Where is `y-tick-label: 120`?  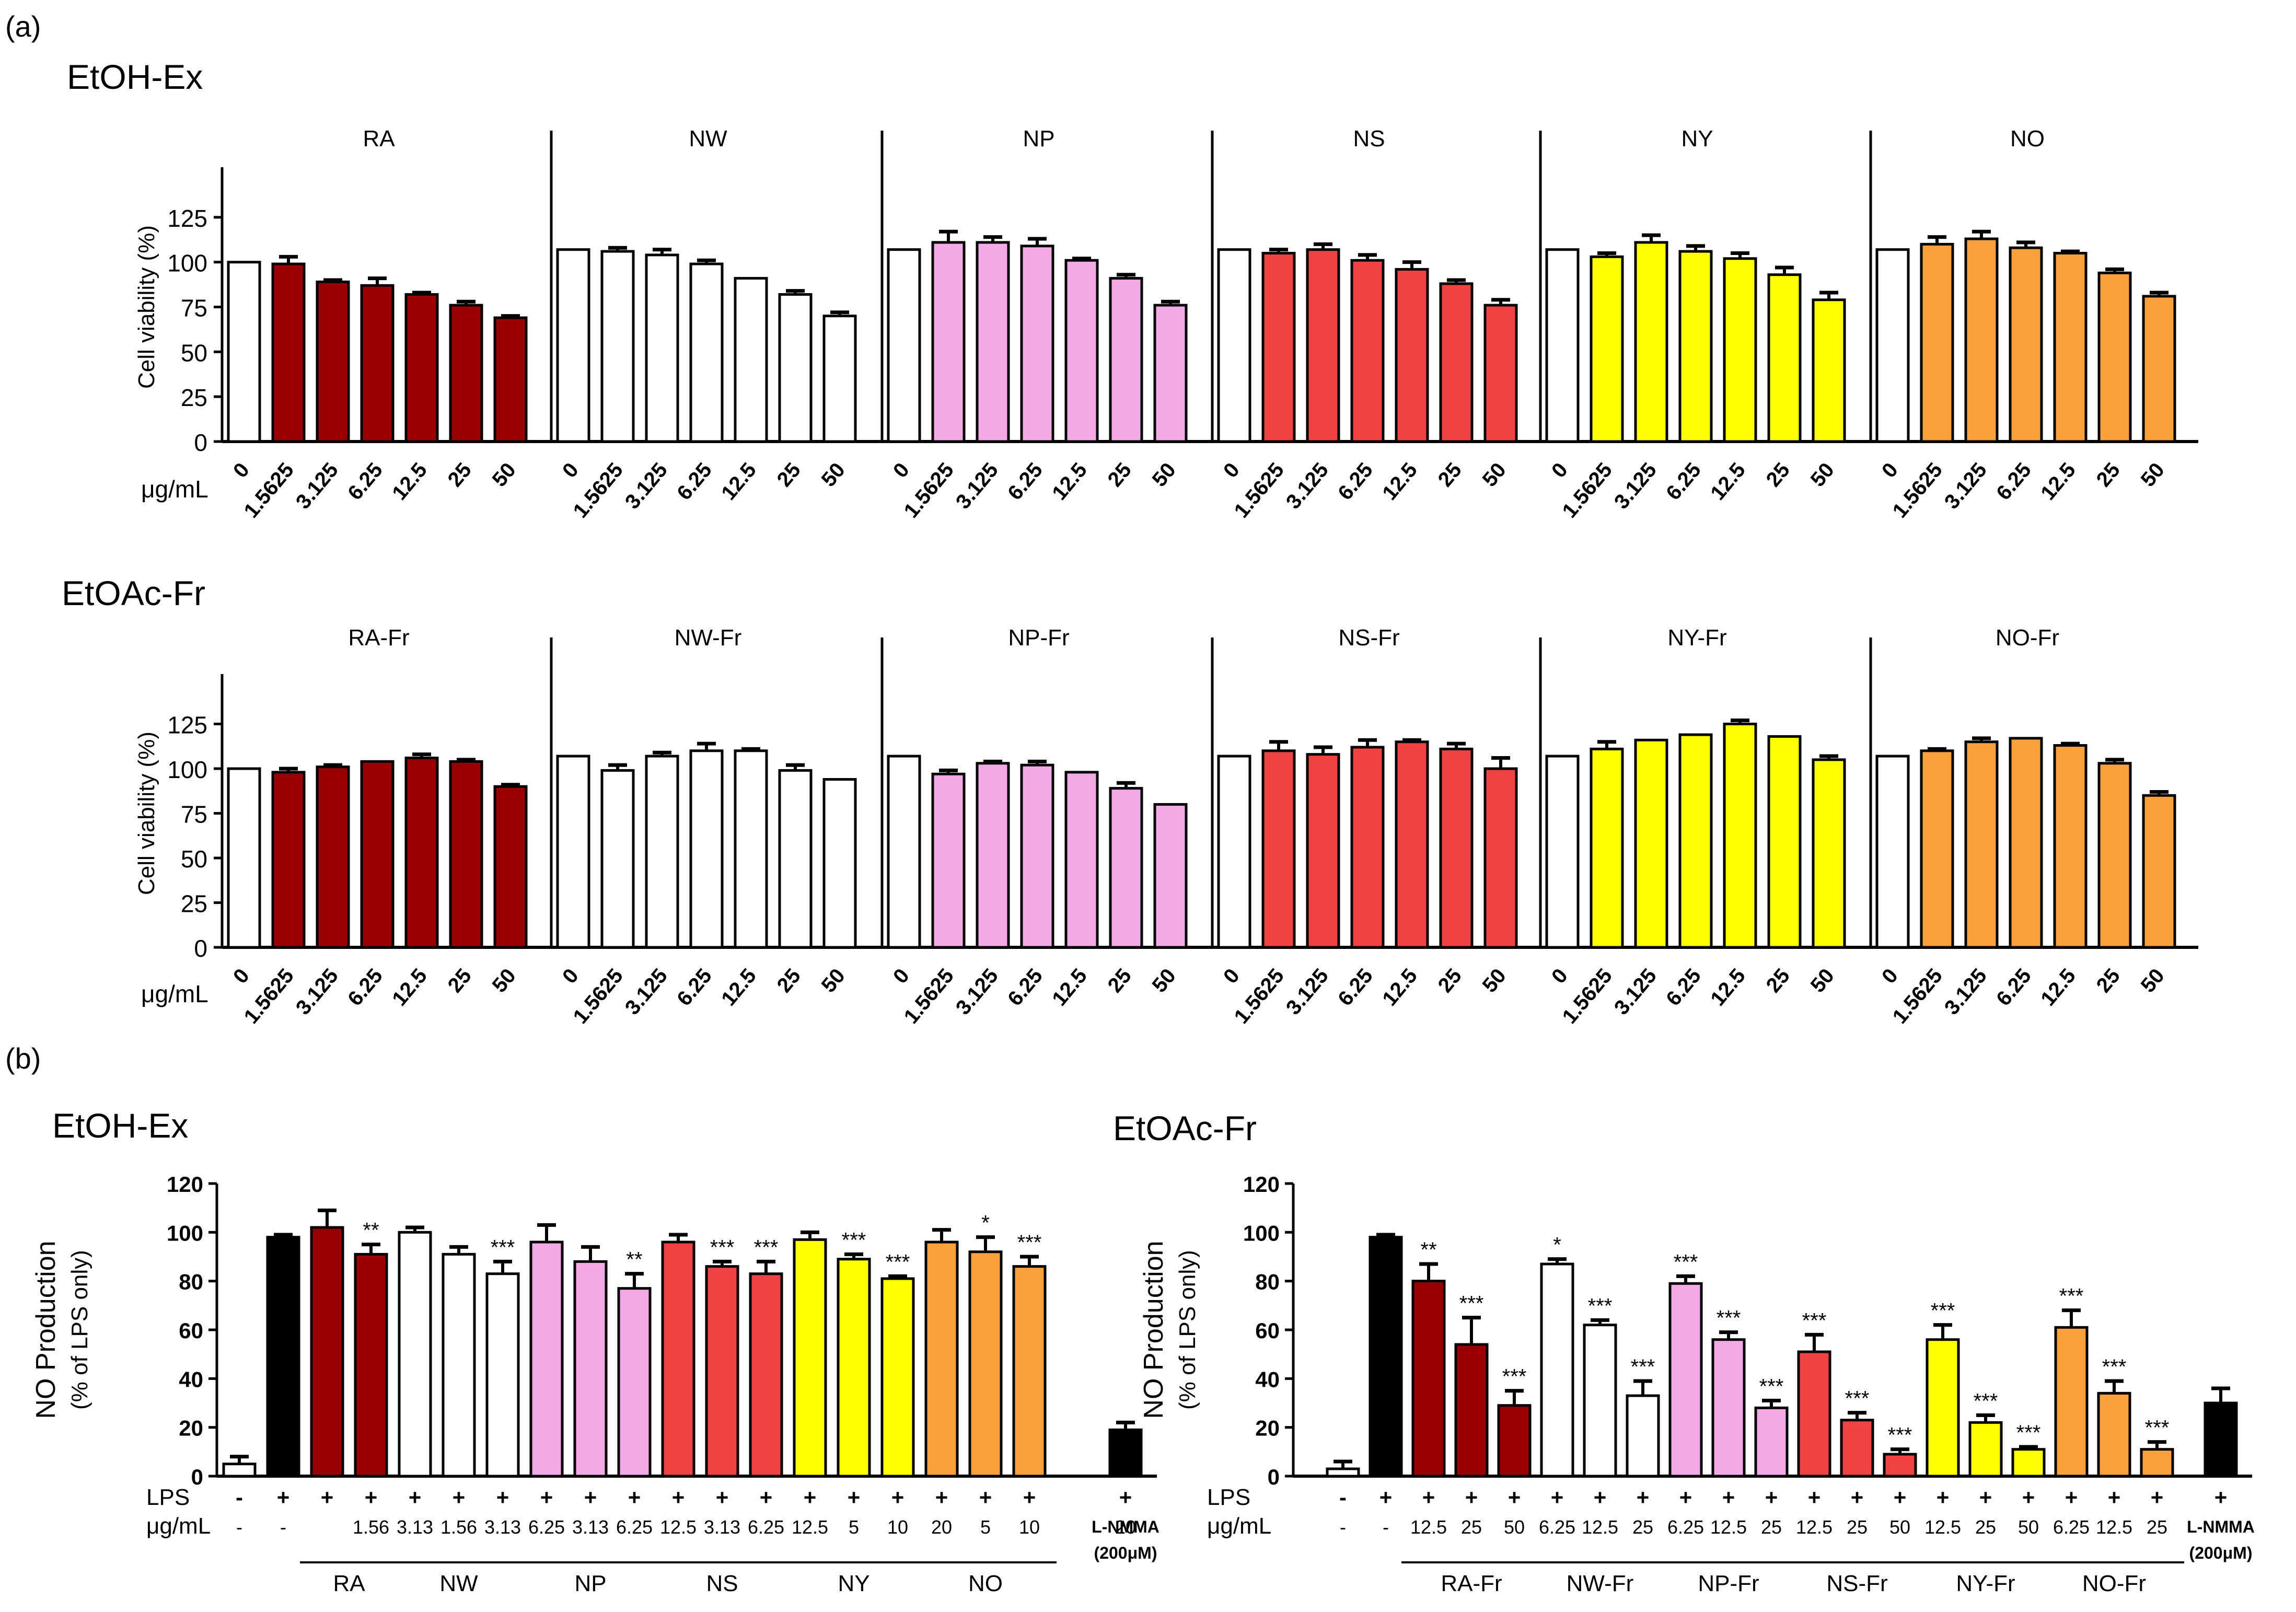 y-tick-label: 120 is located at coordinates (1261, 1185).